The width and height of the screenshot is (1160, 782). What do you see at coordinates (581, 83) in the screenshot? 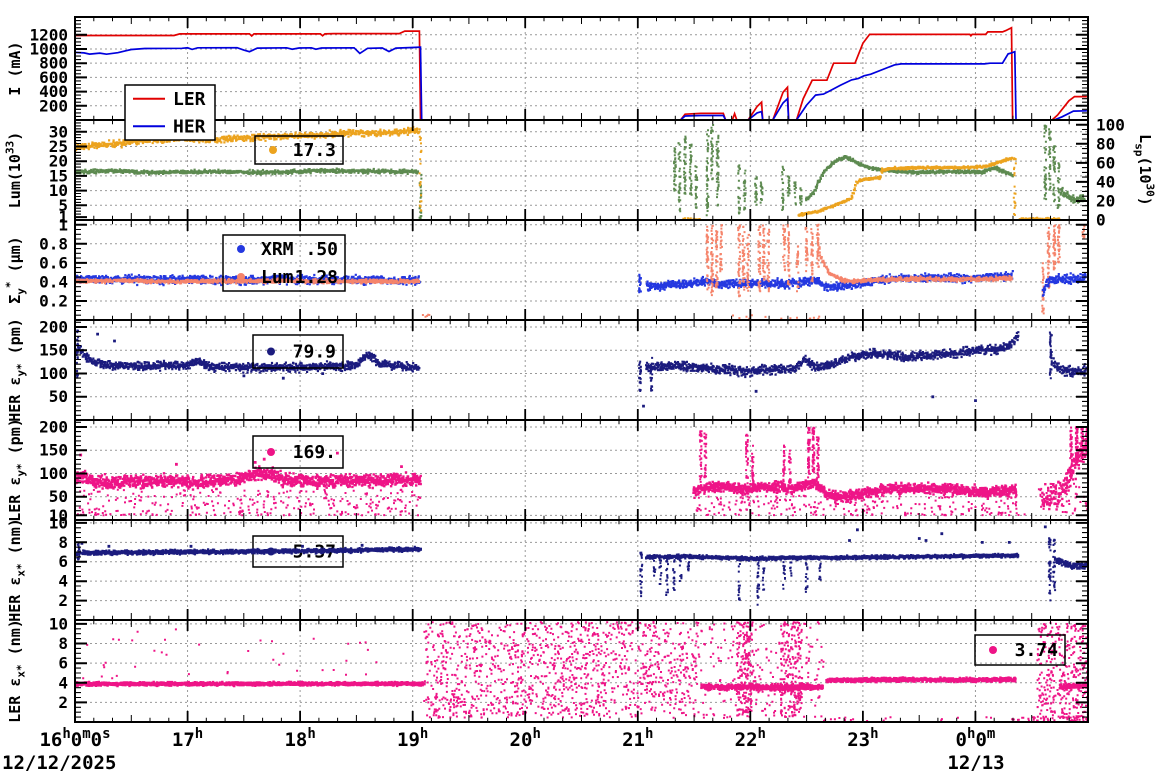
I see `series-HER` at bounding box center [581, 83].